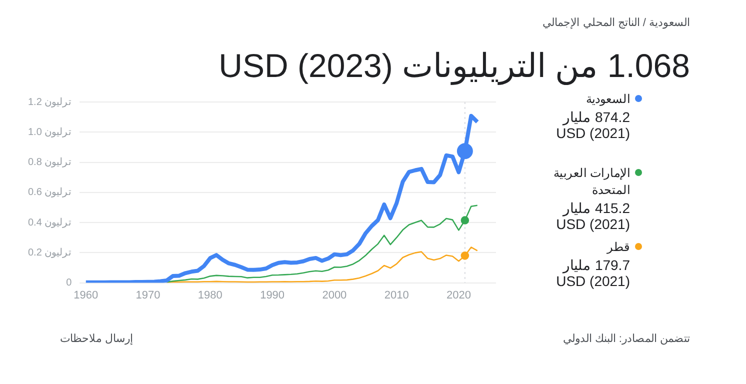 The image size is (746, 384). What do you see at coordinates (454, 65) in the screenshot?
I see `chart-title: 1.068 من التريليونات (2023) USD` at bounding box center [454, 65].